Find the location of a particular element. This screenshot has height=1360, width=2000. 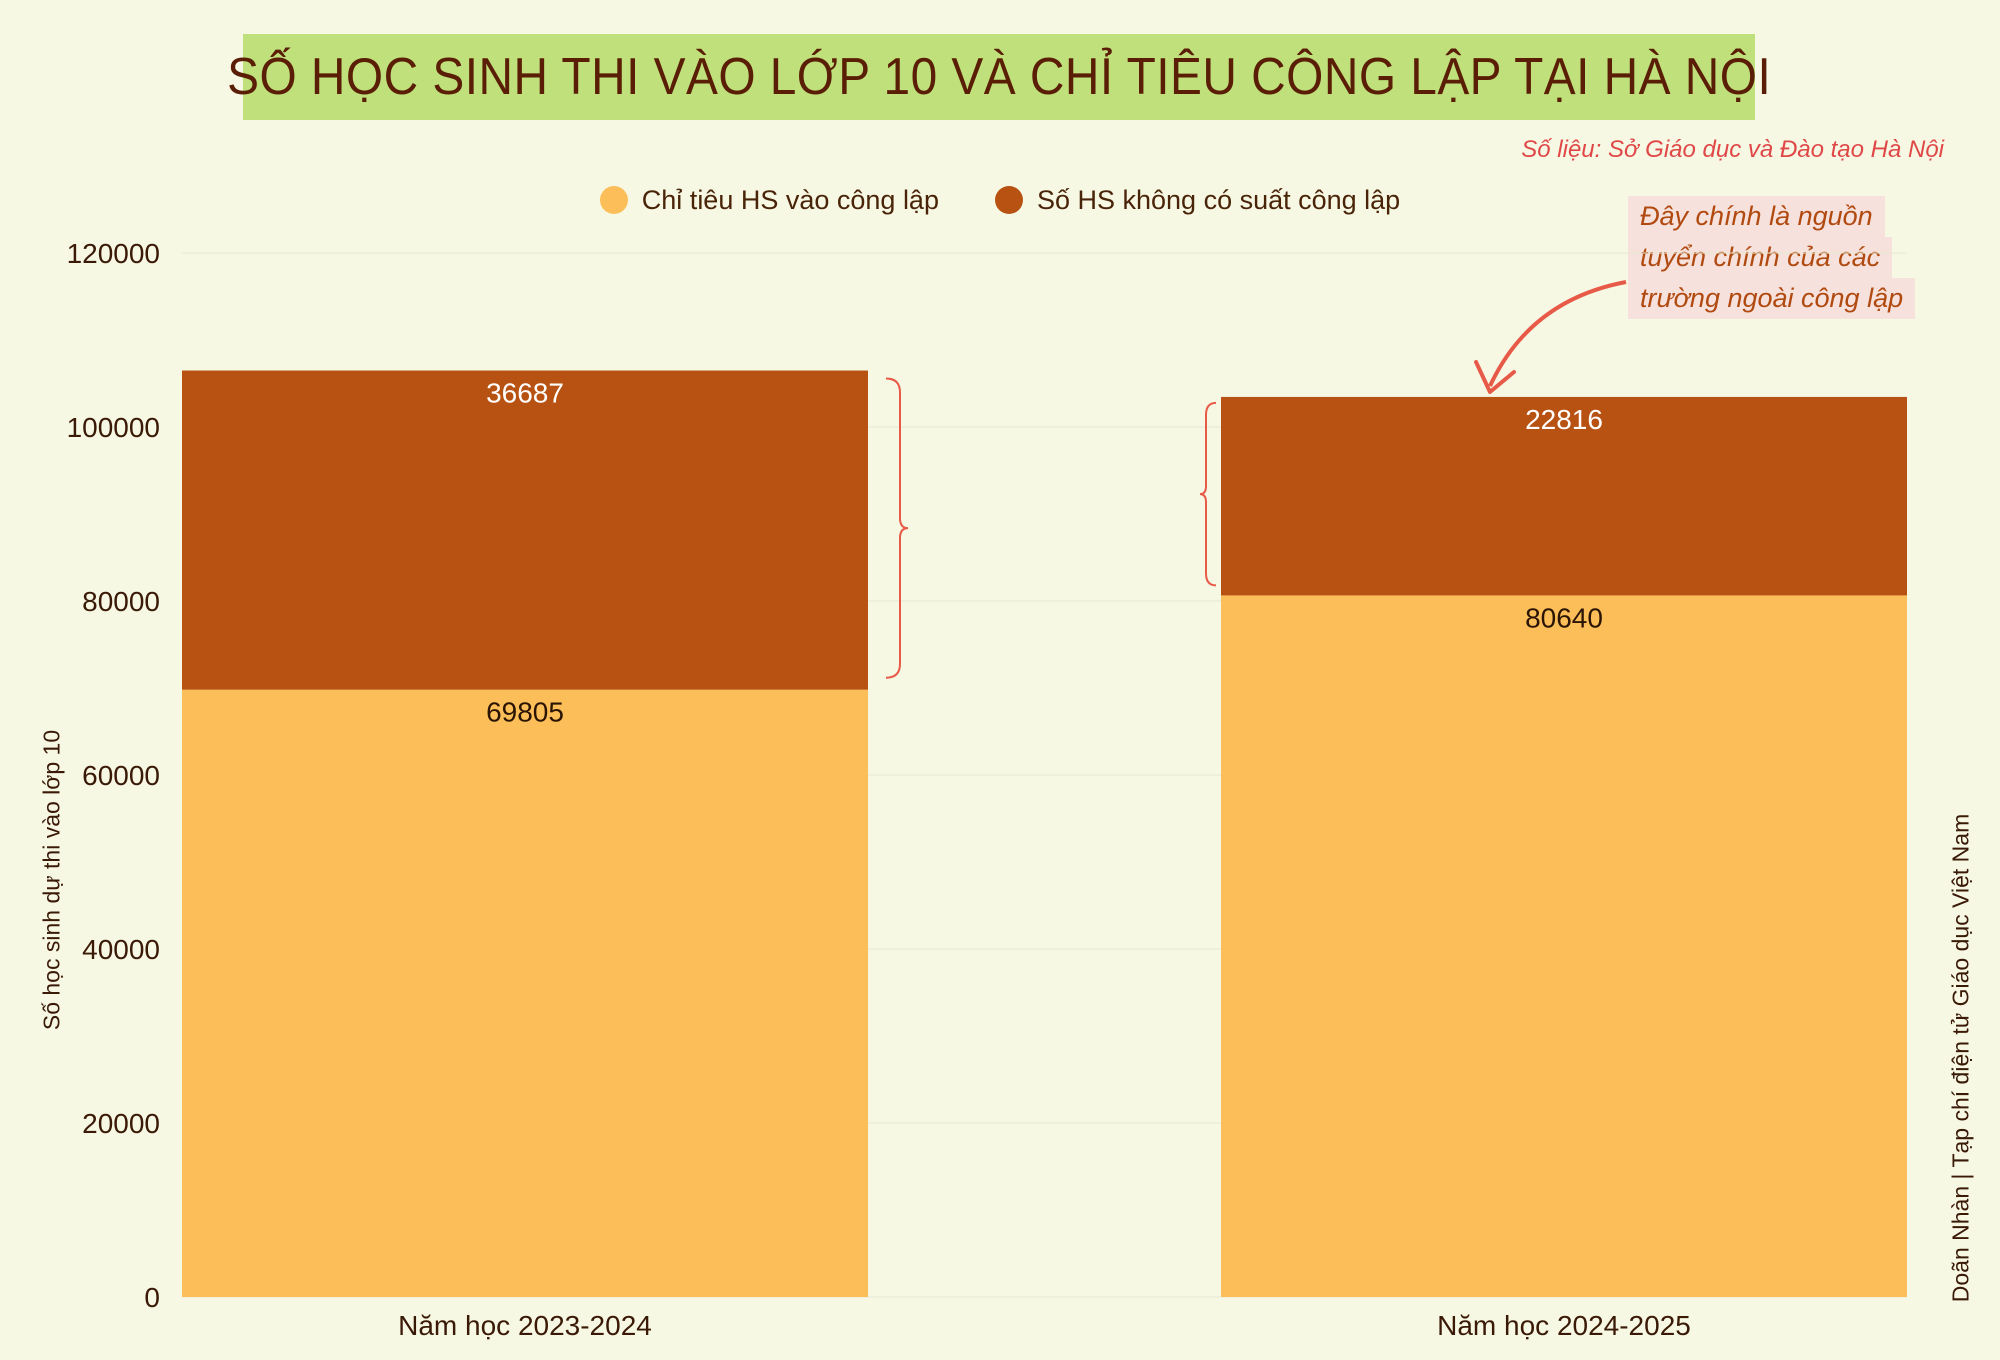

legend-item-public-quota: Chỉ tiêu HS vào công lập is located at coordinates (769, 200).